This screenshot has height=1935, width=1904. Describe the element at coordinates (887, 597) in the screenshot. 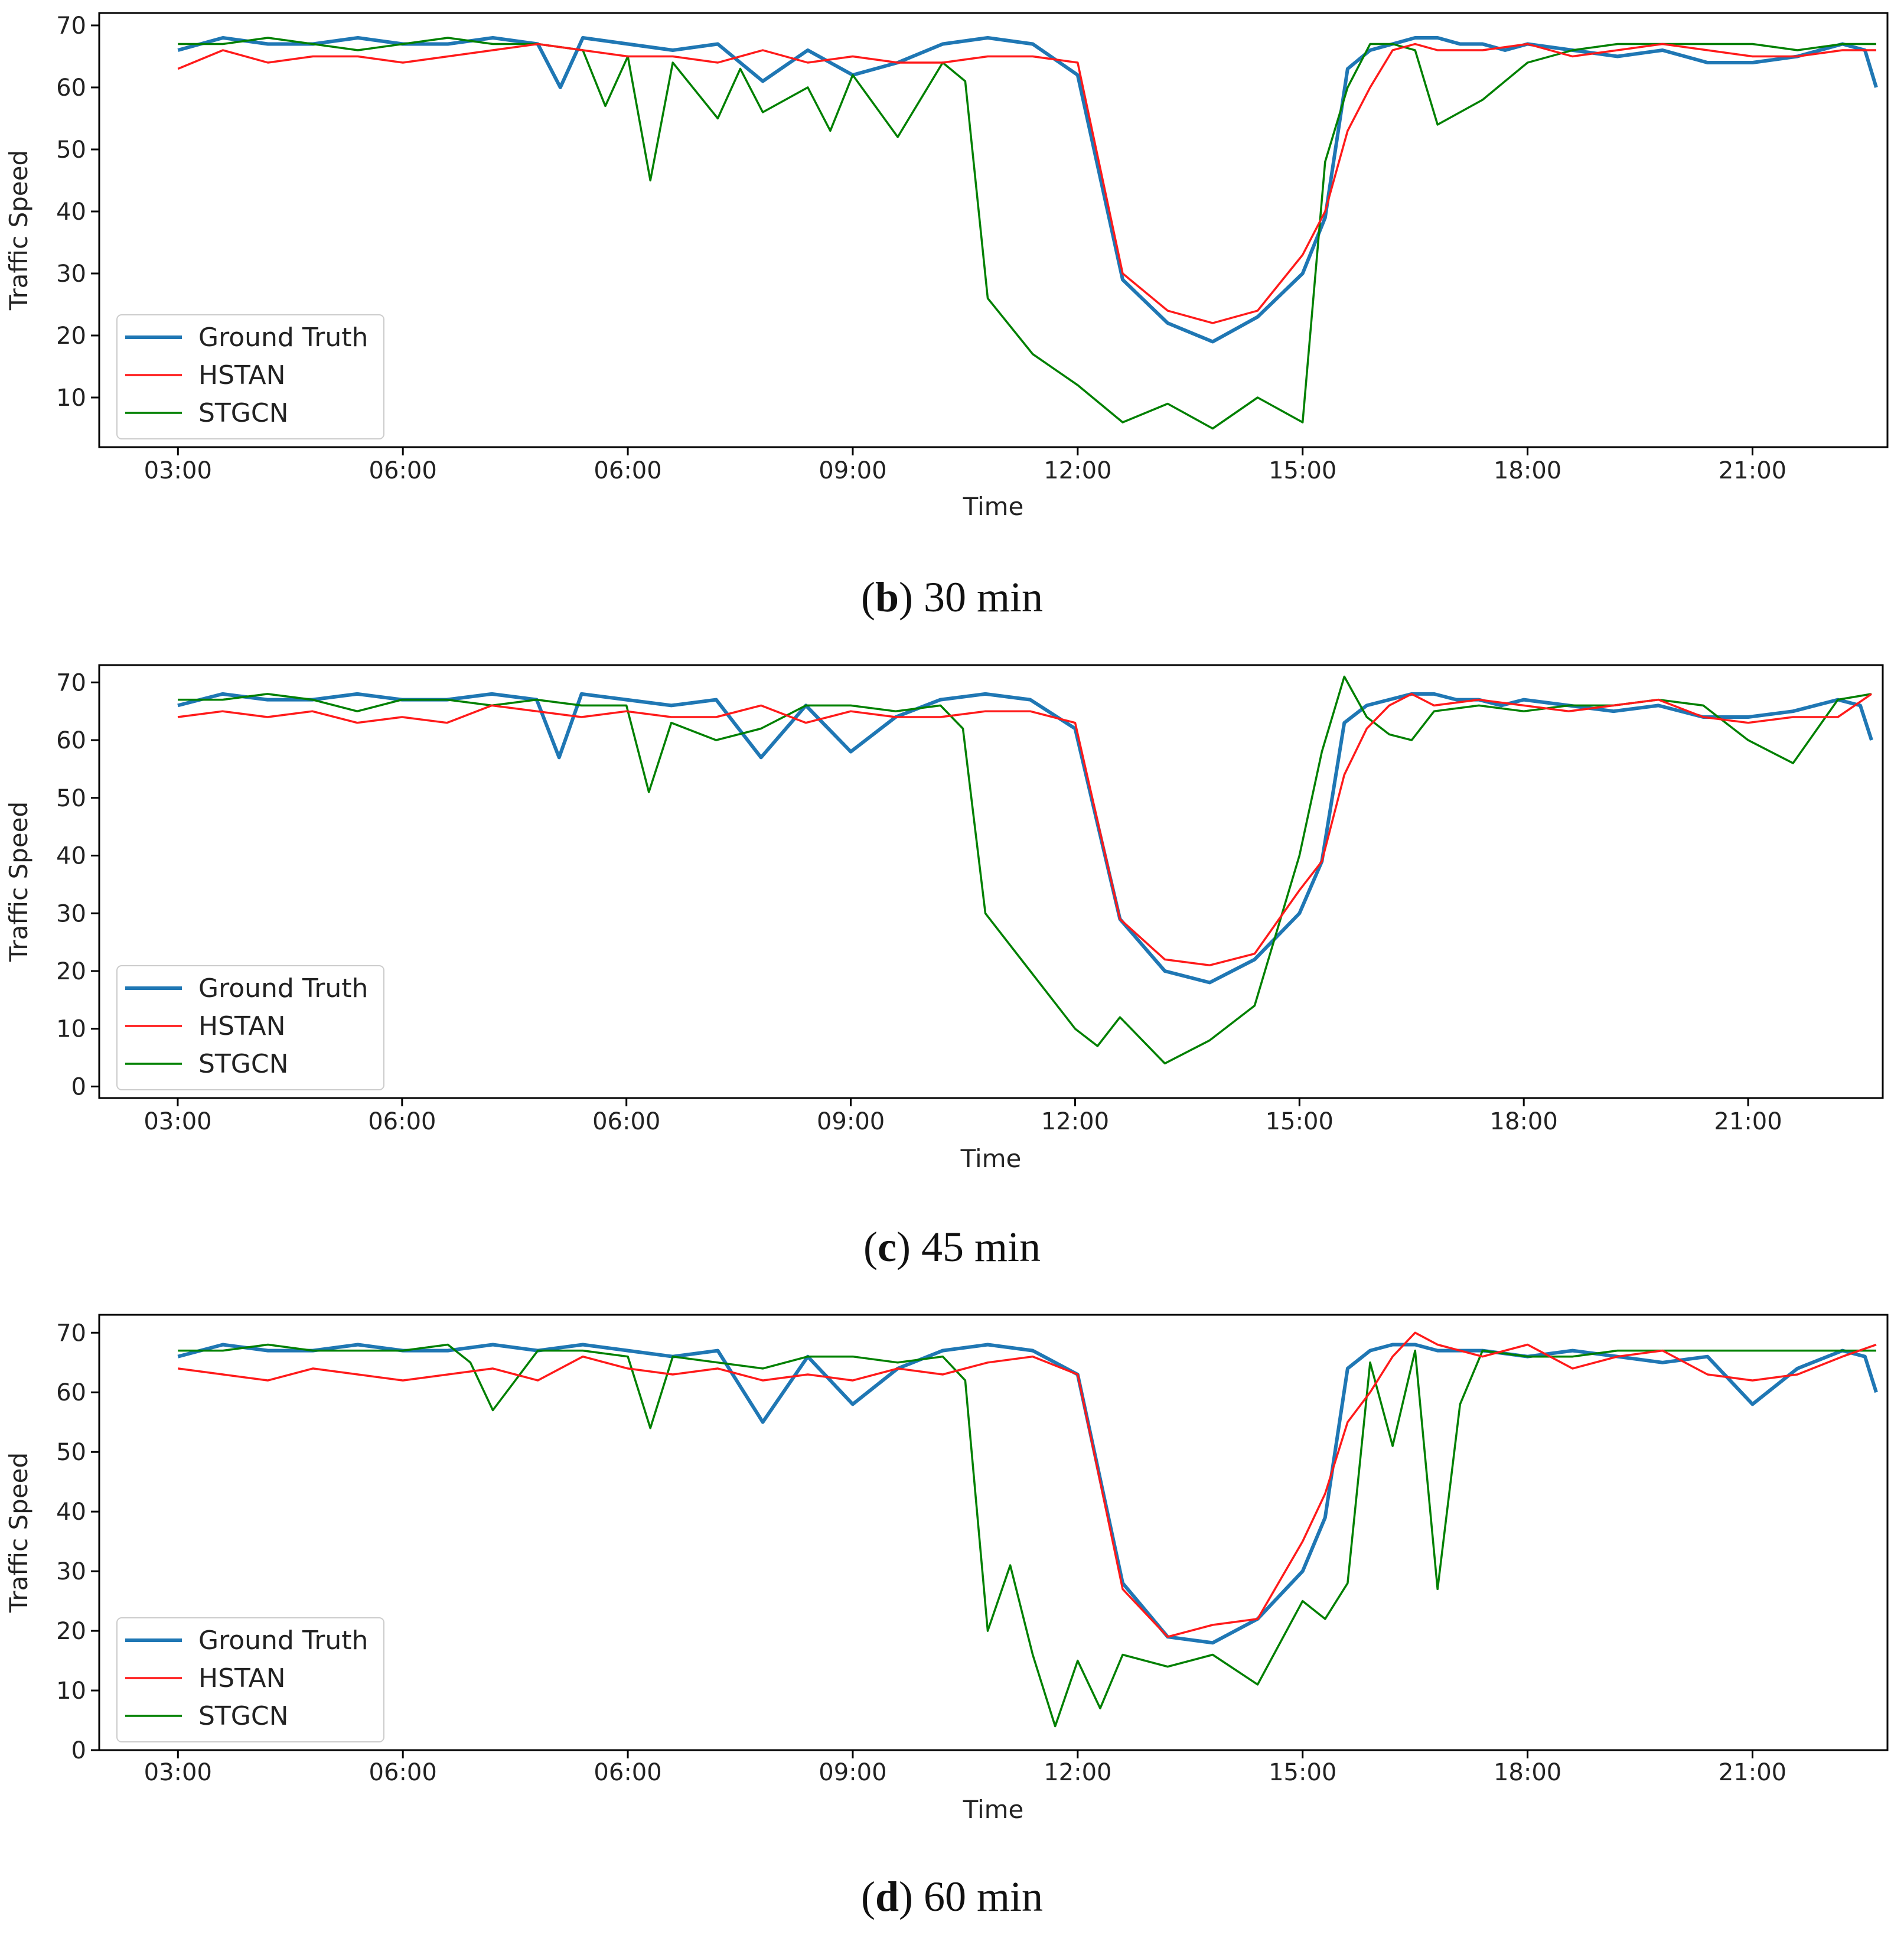

I see `caption-b-letter: b` at that location.